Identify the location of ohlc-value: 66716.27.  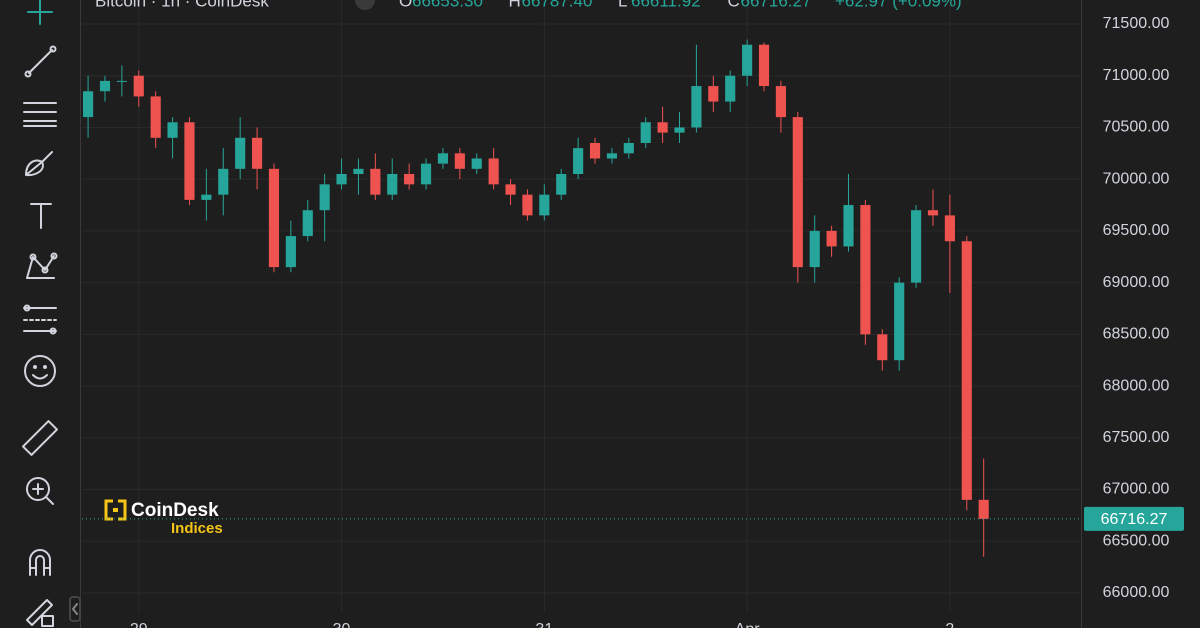
(776, 5).